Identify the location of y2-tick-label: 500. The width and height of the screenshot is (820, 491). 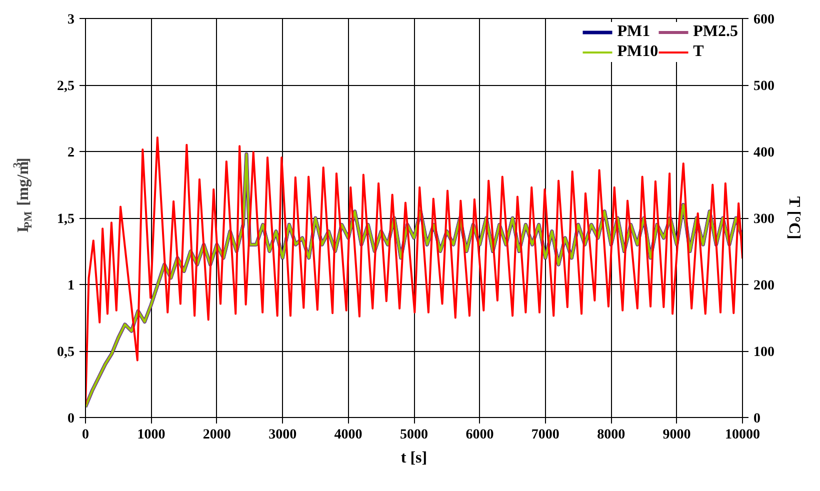
(764, 86).